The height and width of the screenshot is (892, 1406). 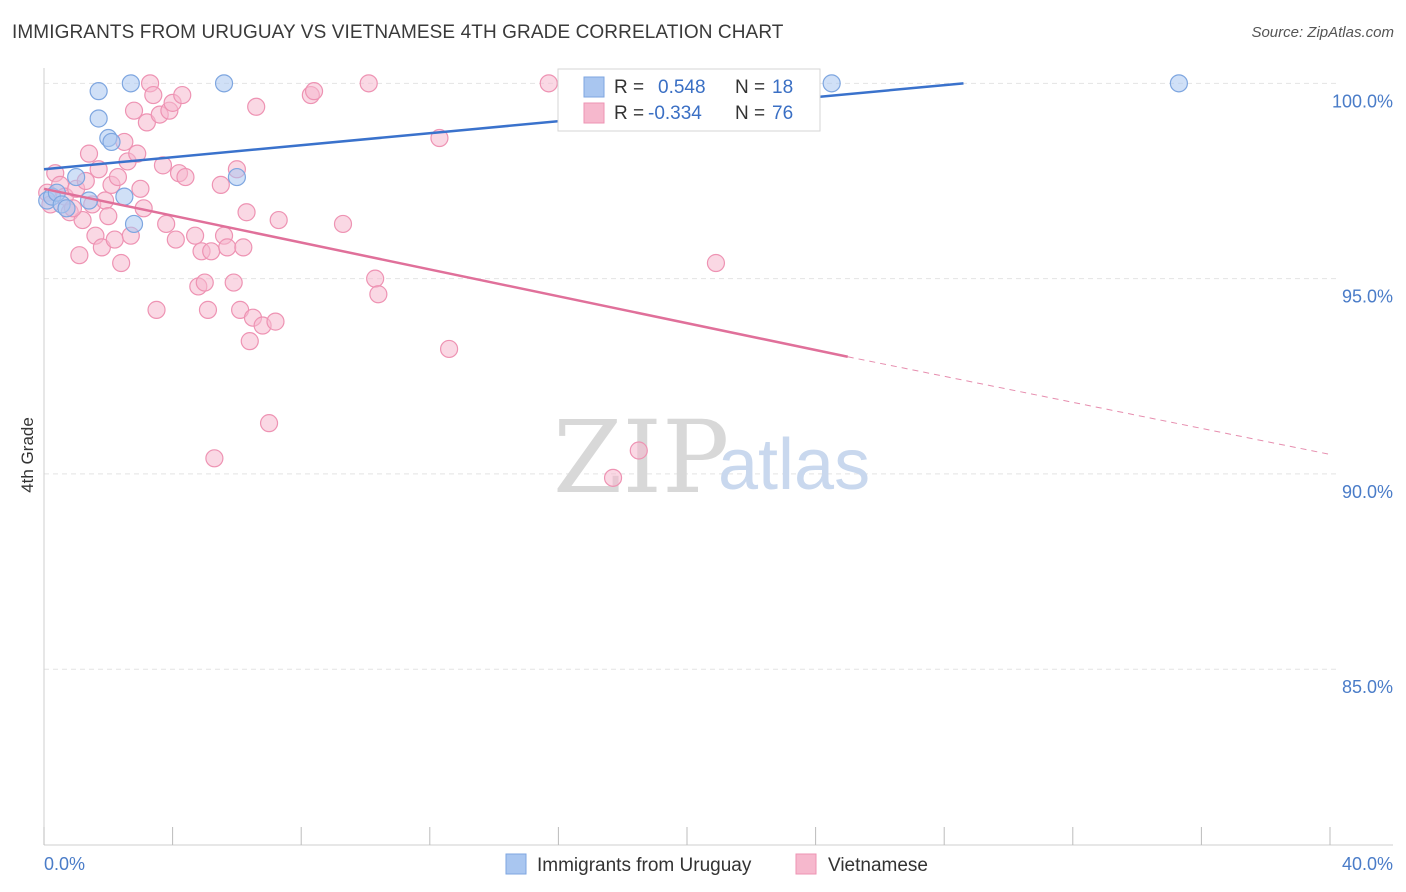 What do you see at coordinates (1367, 687) in the screenshot?
I see `y-tick-label: 85.0%` at bounding box center [1367, 687].